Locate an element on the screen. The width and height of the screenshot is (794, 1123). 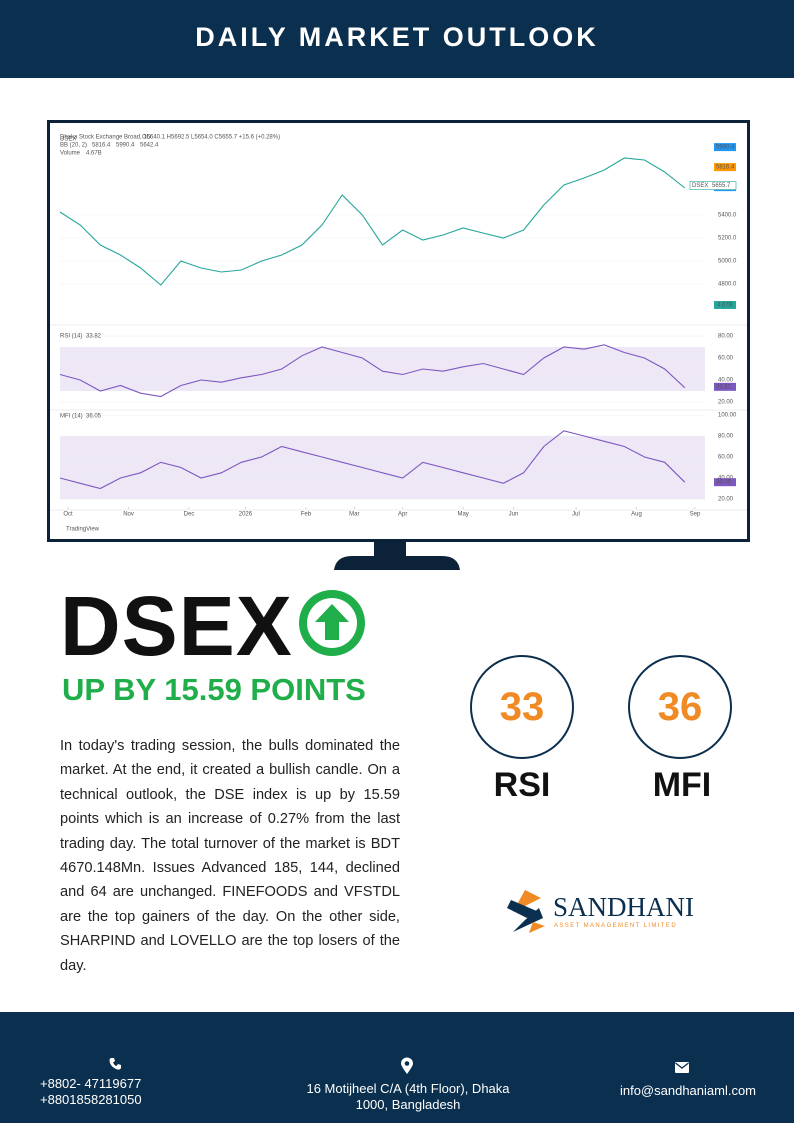
volume-tag is located at coordinates (725, 305).